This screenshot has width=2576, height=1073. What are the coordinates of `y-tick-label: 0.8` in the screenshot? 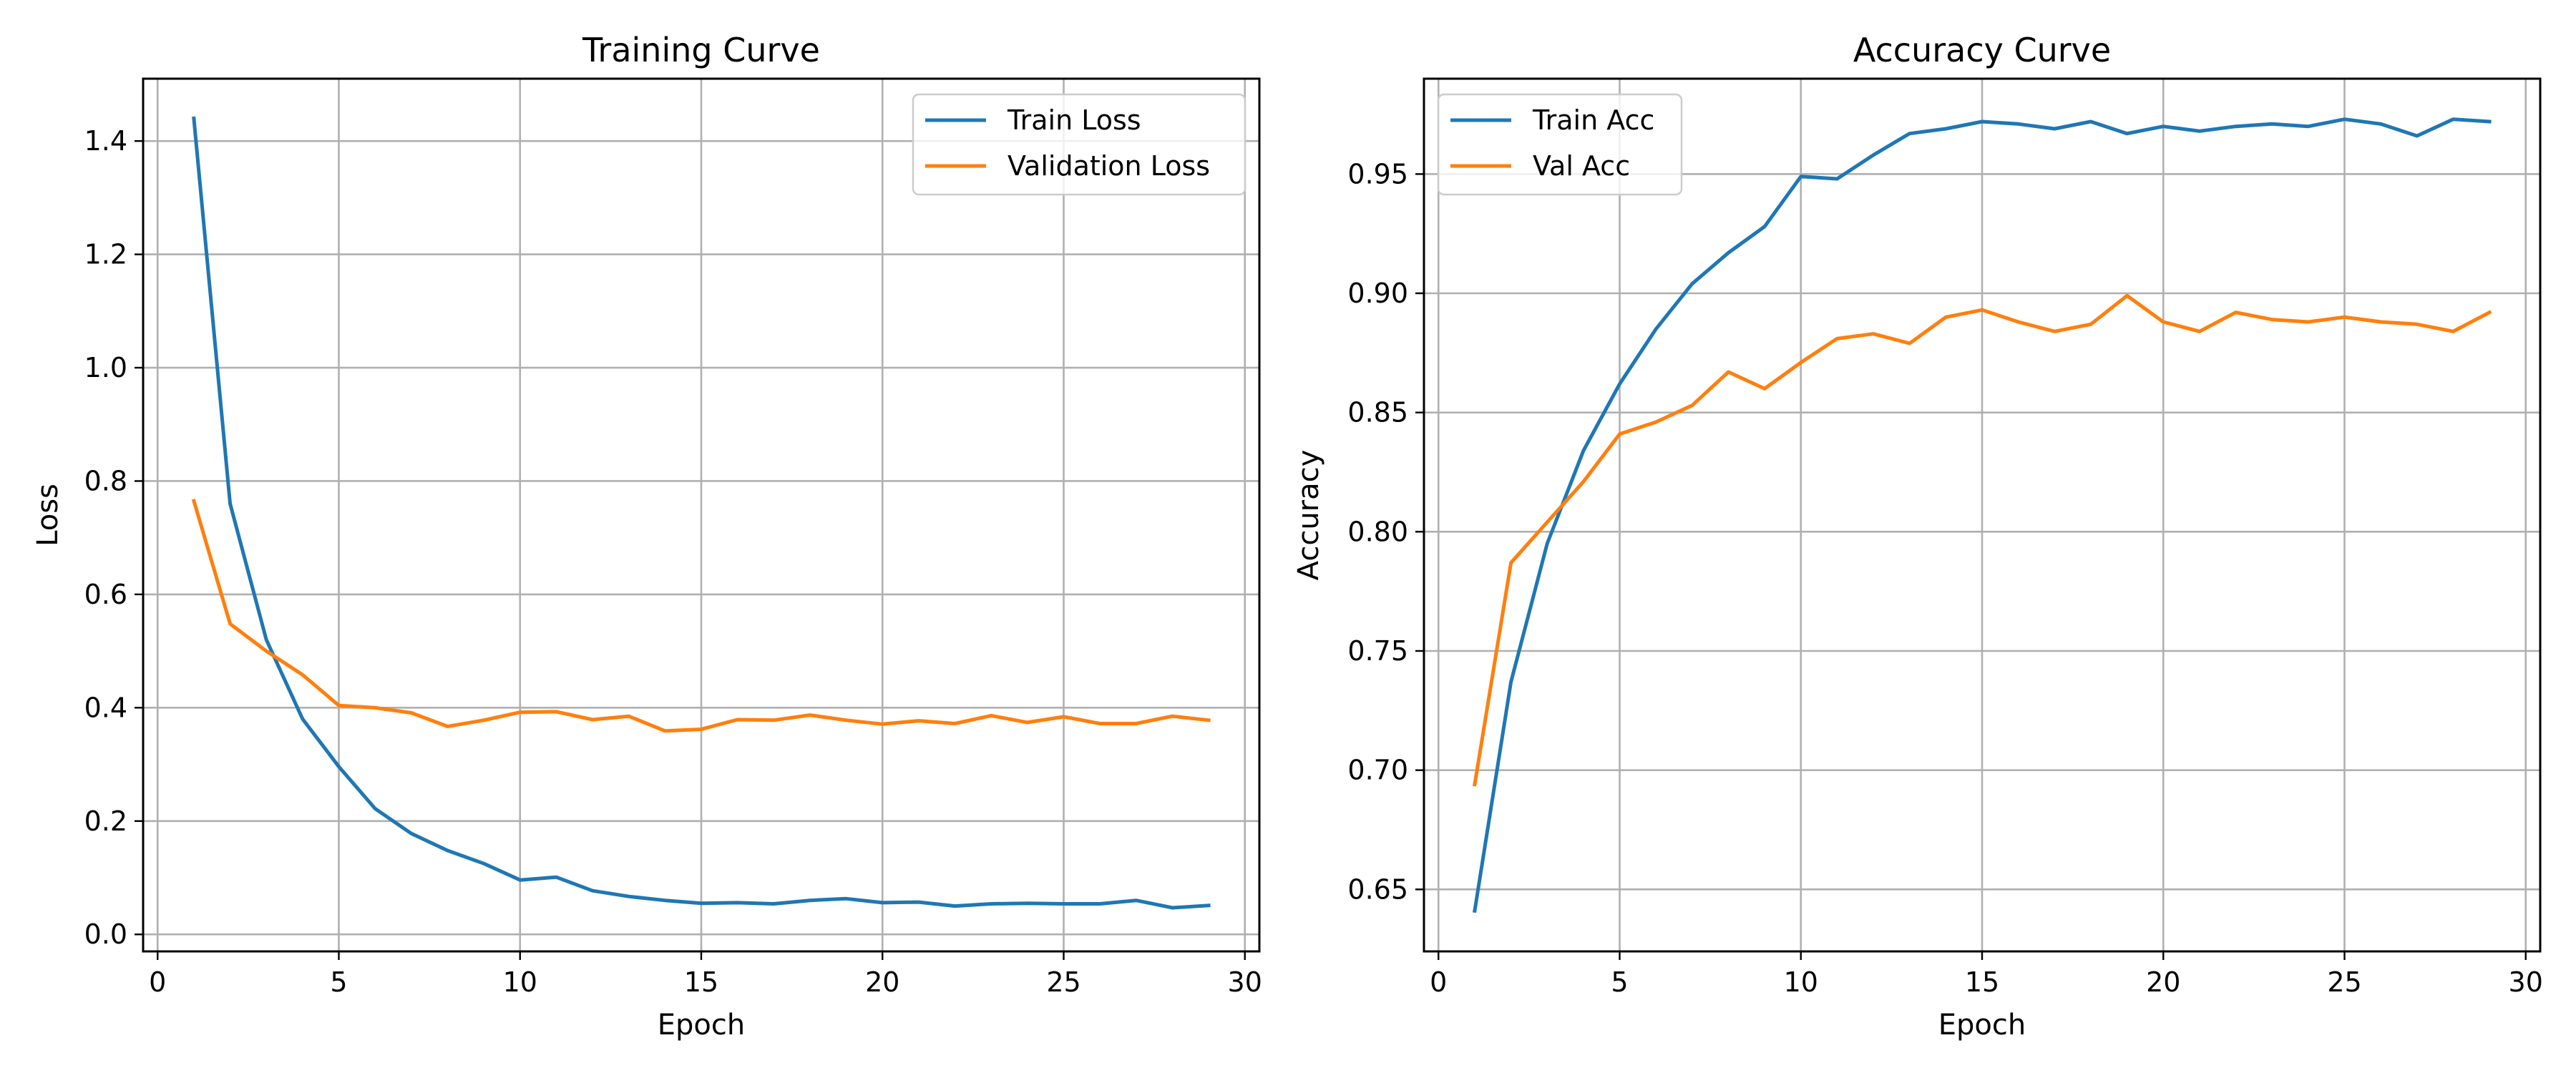 It's located at (105, 480).